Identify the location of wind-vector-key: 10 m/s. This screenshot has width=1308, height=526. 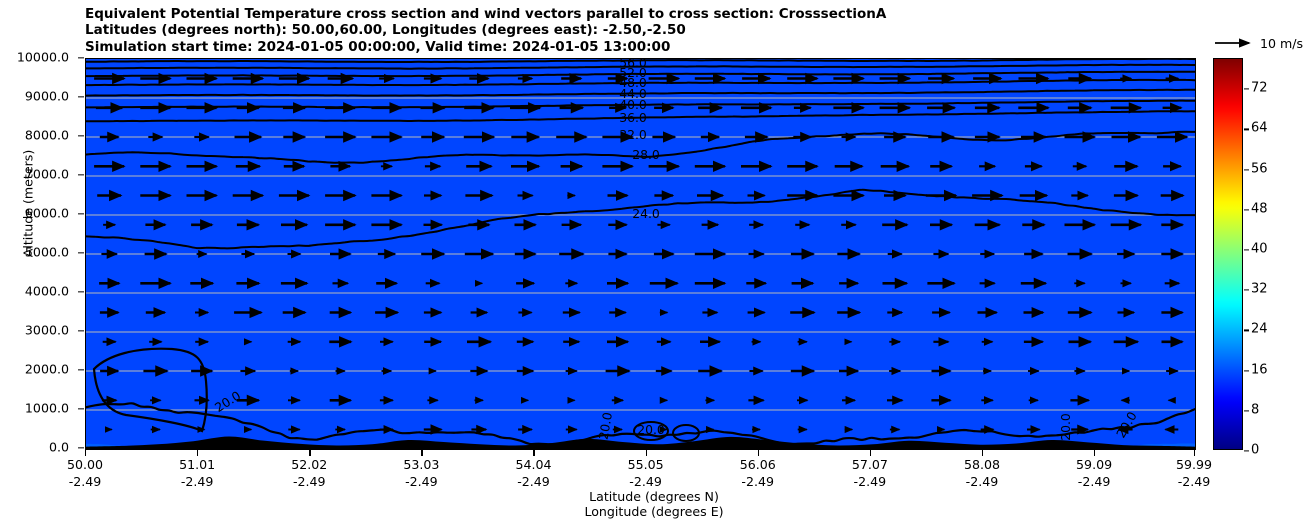
(1260, 44).